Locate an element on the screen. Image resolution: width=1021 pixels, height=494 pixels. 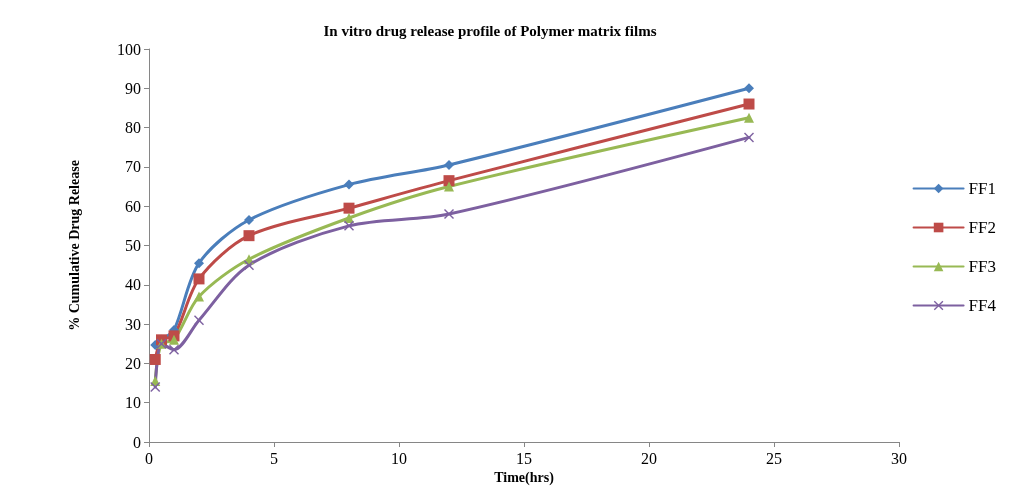
y-tick-label: 100 is located at coordinates (129, 49).